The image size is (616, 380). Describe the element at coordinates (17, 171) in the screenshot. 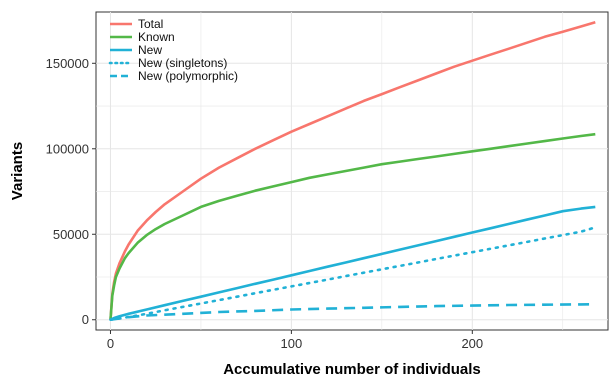

I see `y-axis-title: Variants` at that location.